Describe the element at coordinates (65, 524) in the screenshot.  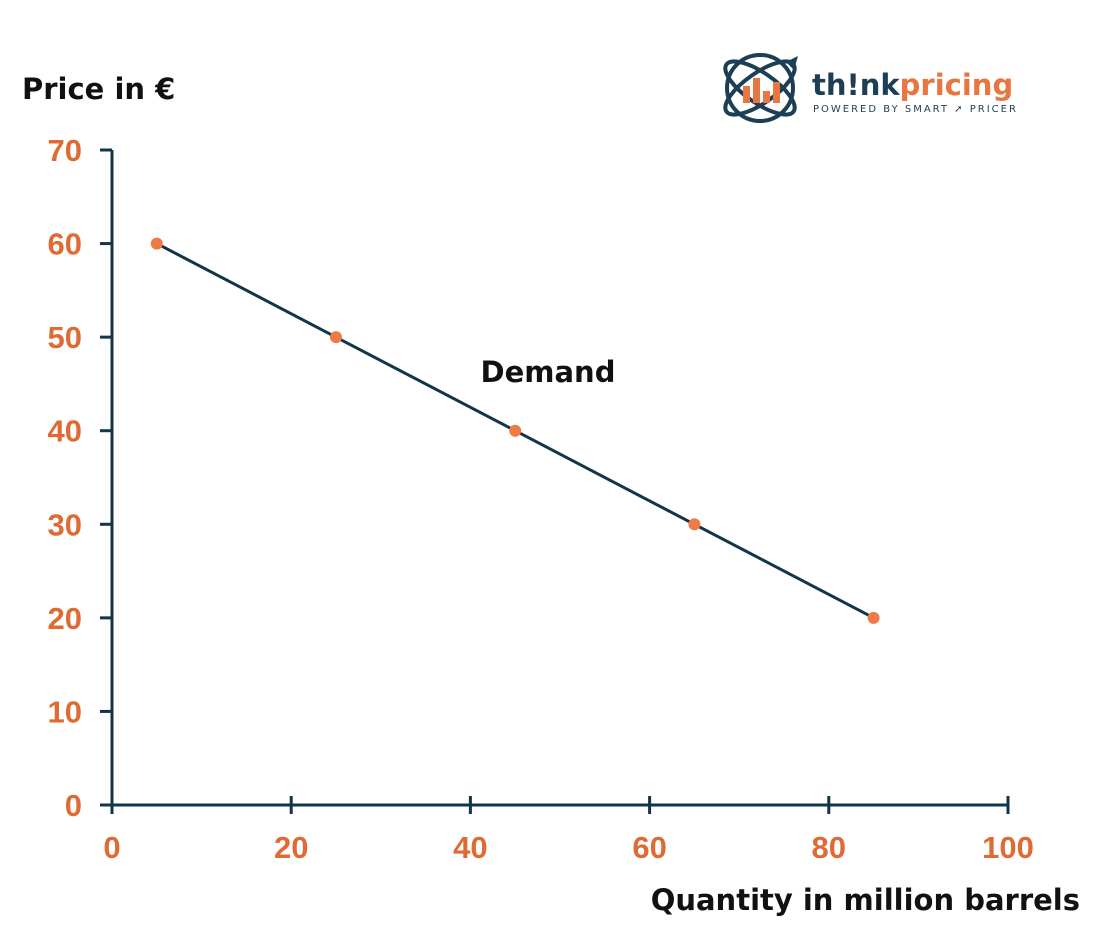
I see `y-tick-label: 30` at that location.